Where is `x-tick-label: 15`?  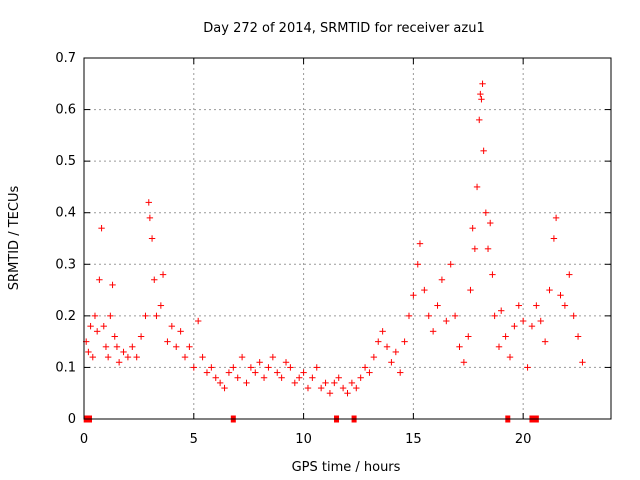 x-tick-label: 15 is located at coordinates (413, 439).